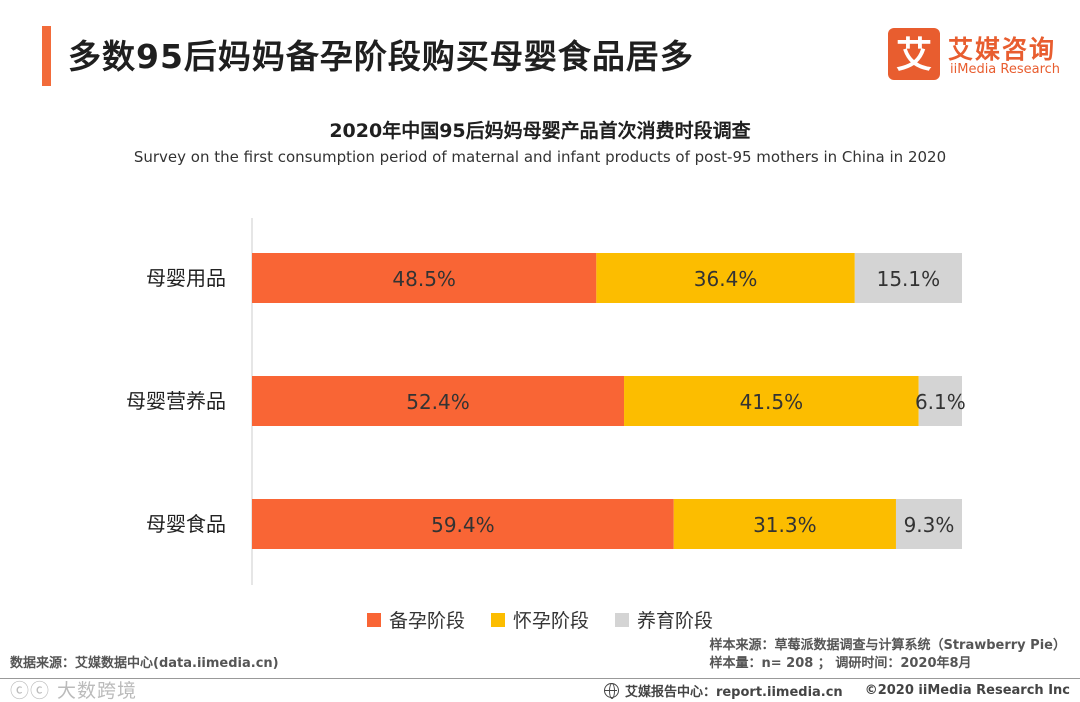 The image size is (1080, 702). Describe the element at coordinates (1002, 49) in the screenshot. I see `logo-name-cn: 艾媒咨询` at that location.